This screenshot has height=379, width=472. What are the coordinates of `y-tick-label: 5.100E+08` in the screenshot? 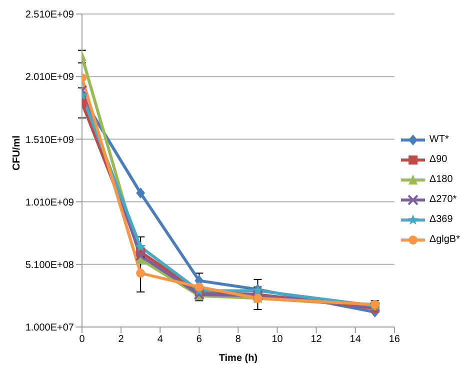 It's located at (49, 265).